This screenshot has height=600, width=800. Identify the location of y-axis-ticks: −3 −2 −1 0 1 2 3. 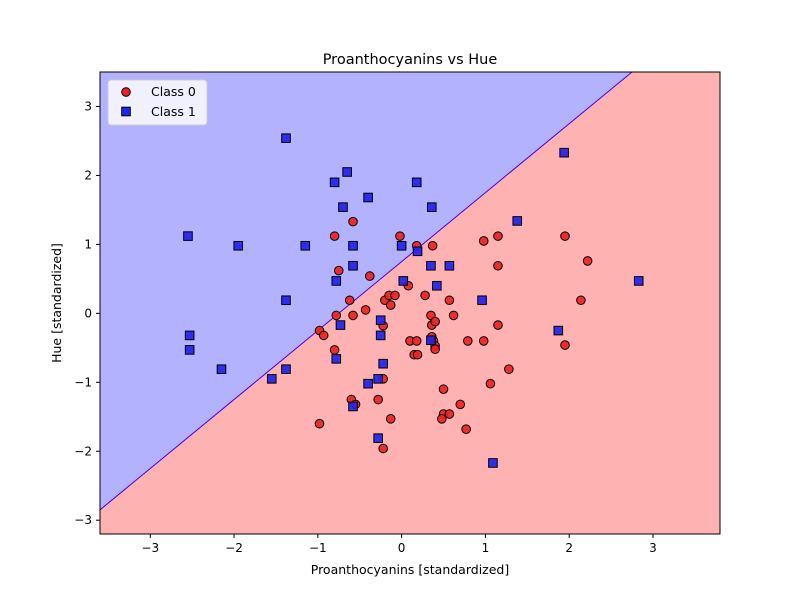
(87, 313).